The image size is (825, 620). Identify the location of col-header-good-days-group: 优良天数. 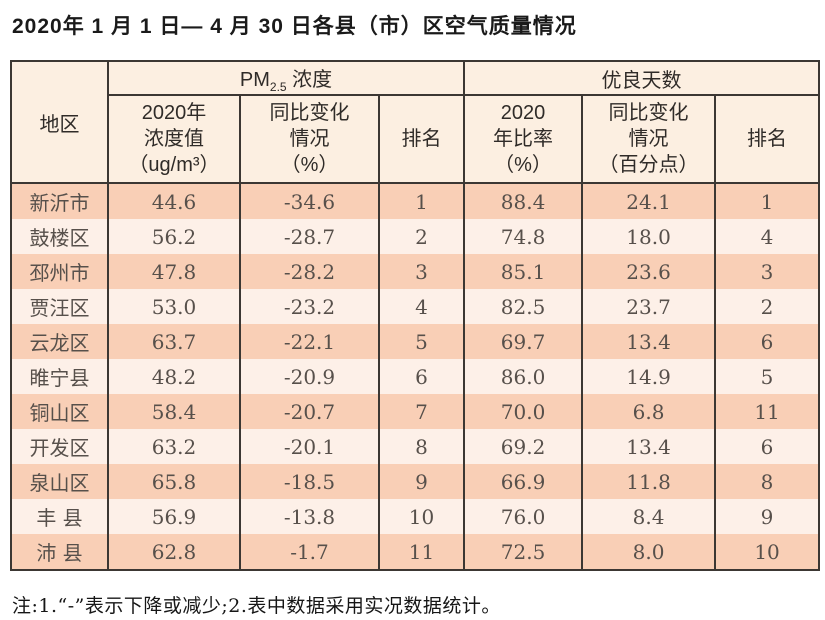
(642, 78).